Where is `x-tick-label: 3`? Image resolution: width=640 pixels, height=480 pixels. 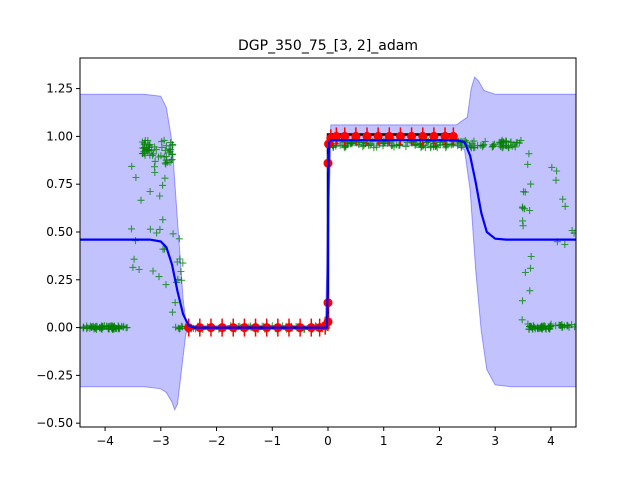 x-tick-label: 3 is located at coordinates (495, 441).